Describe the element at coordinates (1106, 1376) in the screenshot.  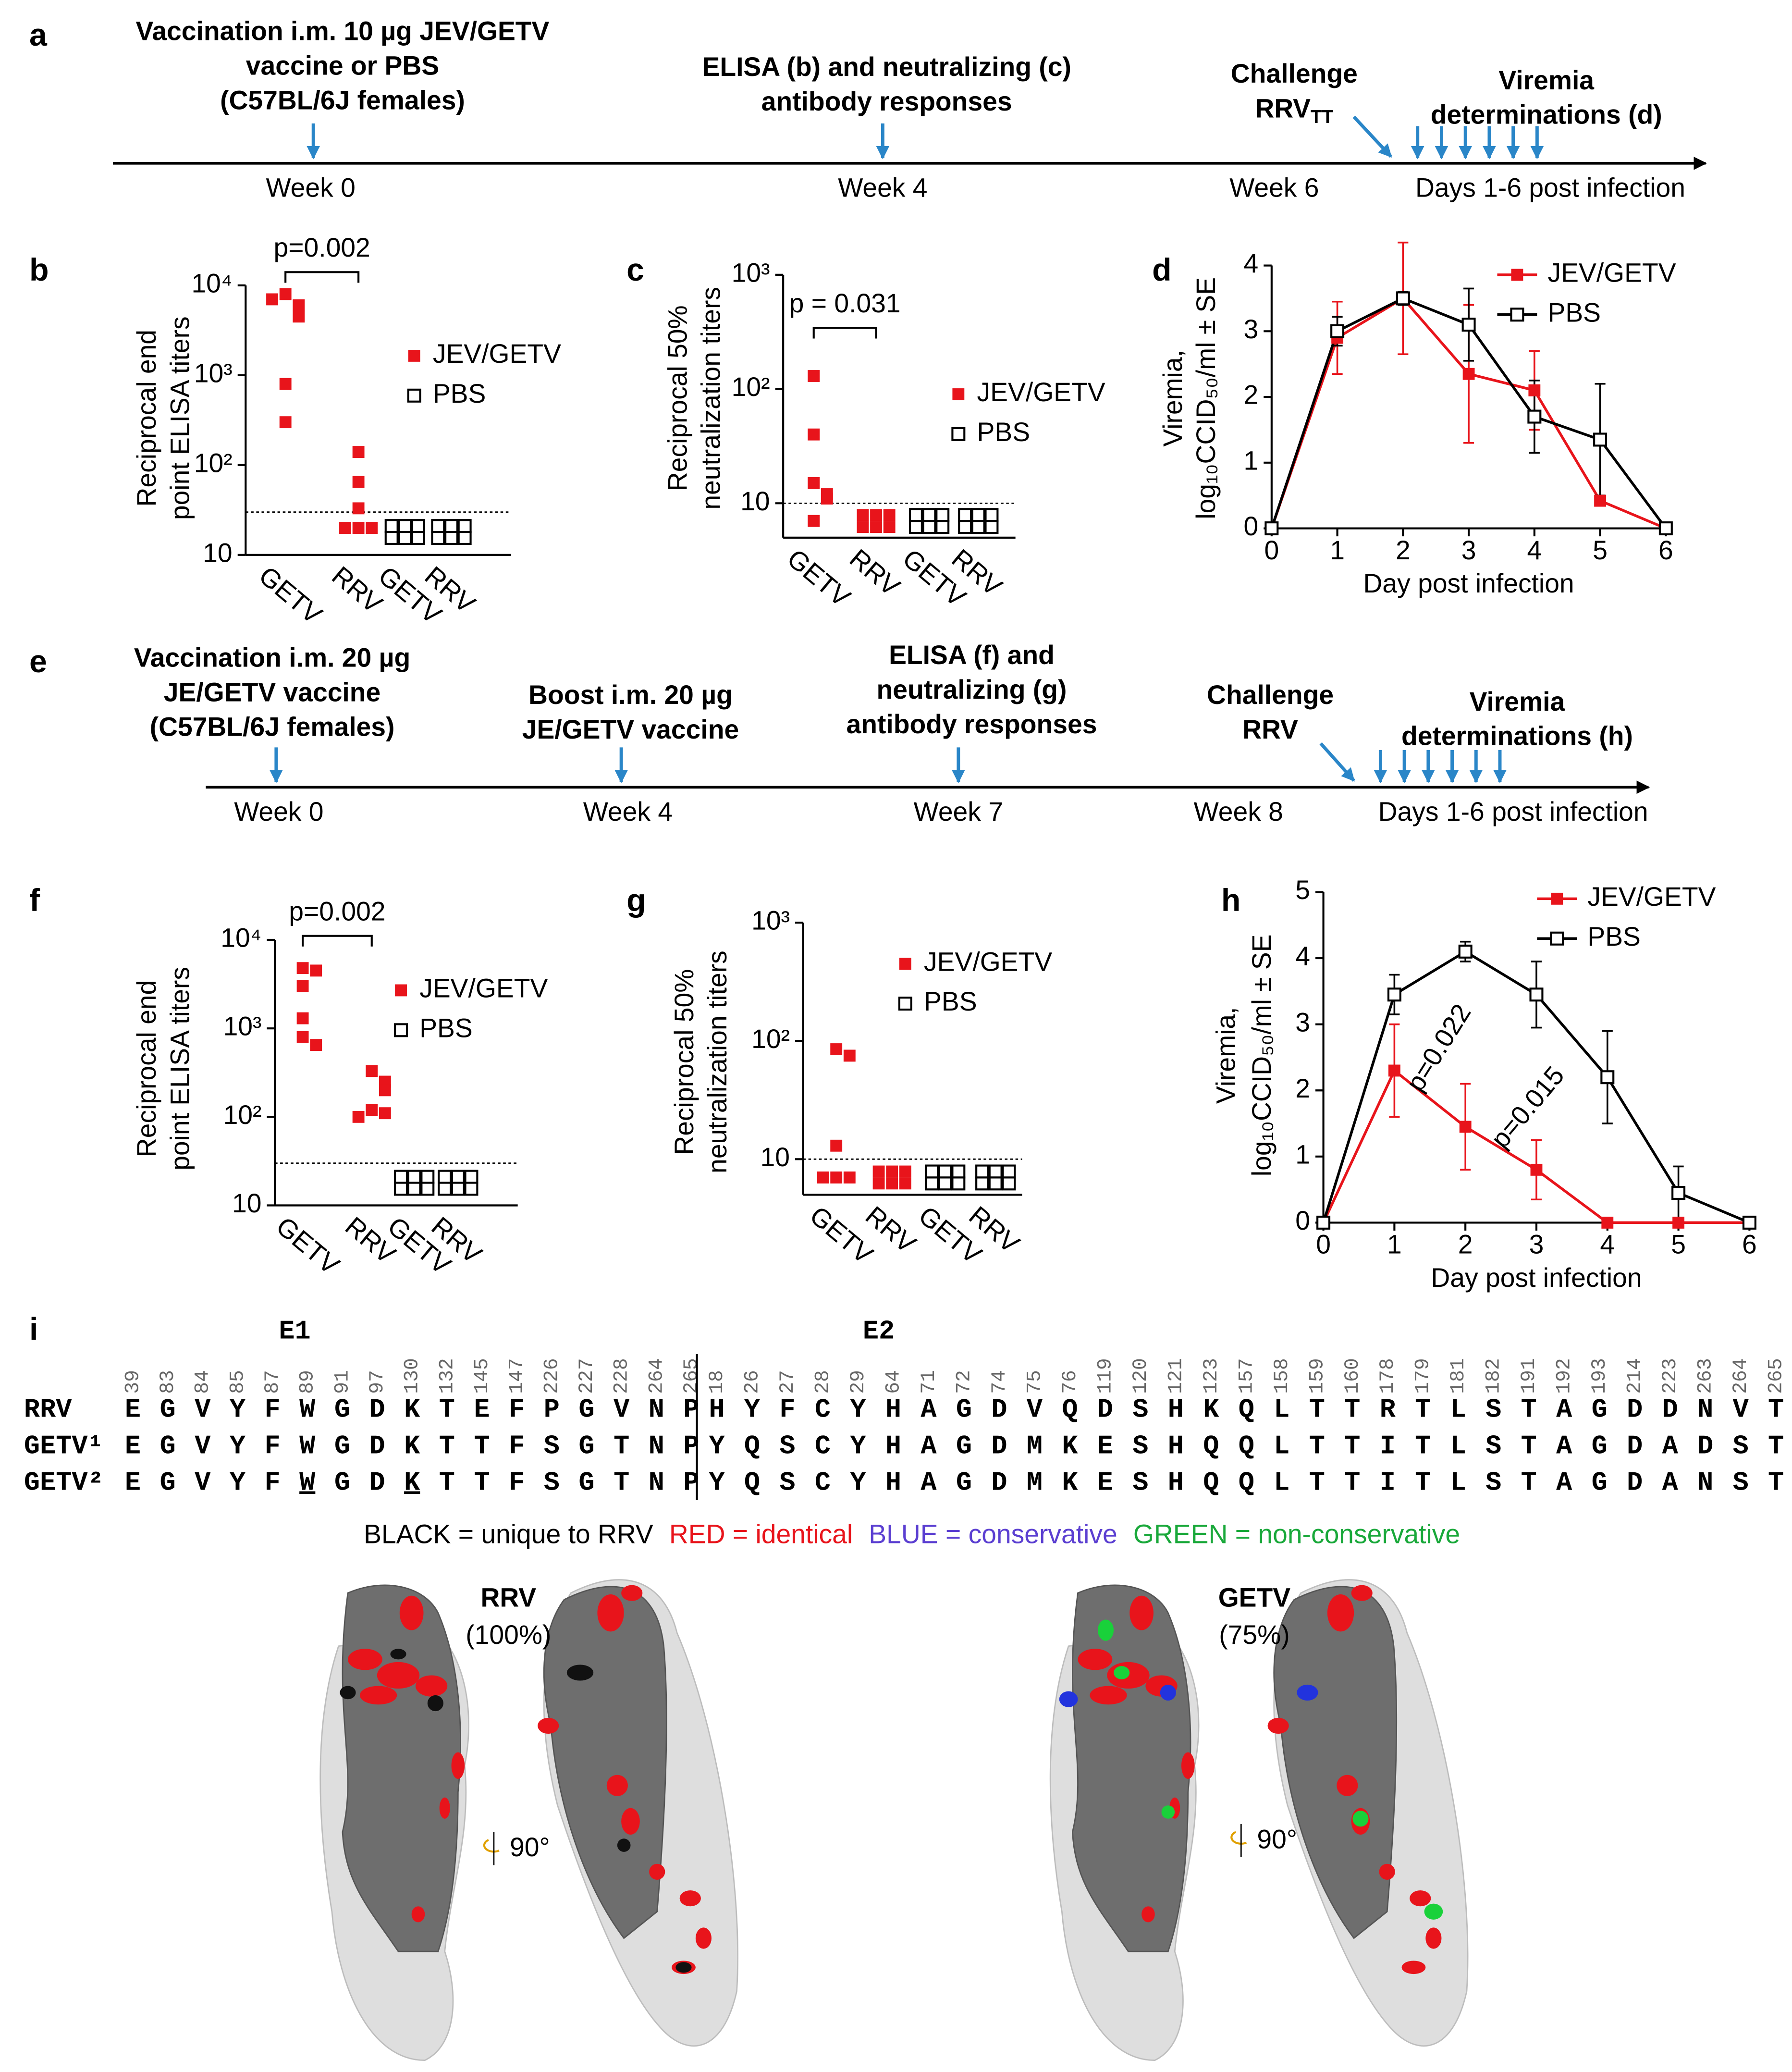
I see `position-label: 119` at that location.